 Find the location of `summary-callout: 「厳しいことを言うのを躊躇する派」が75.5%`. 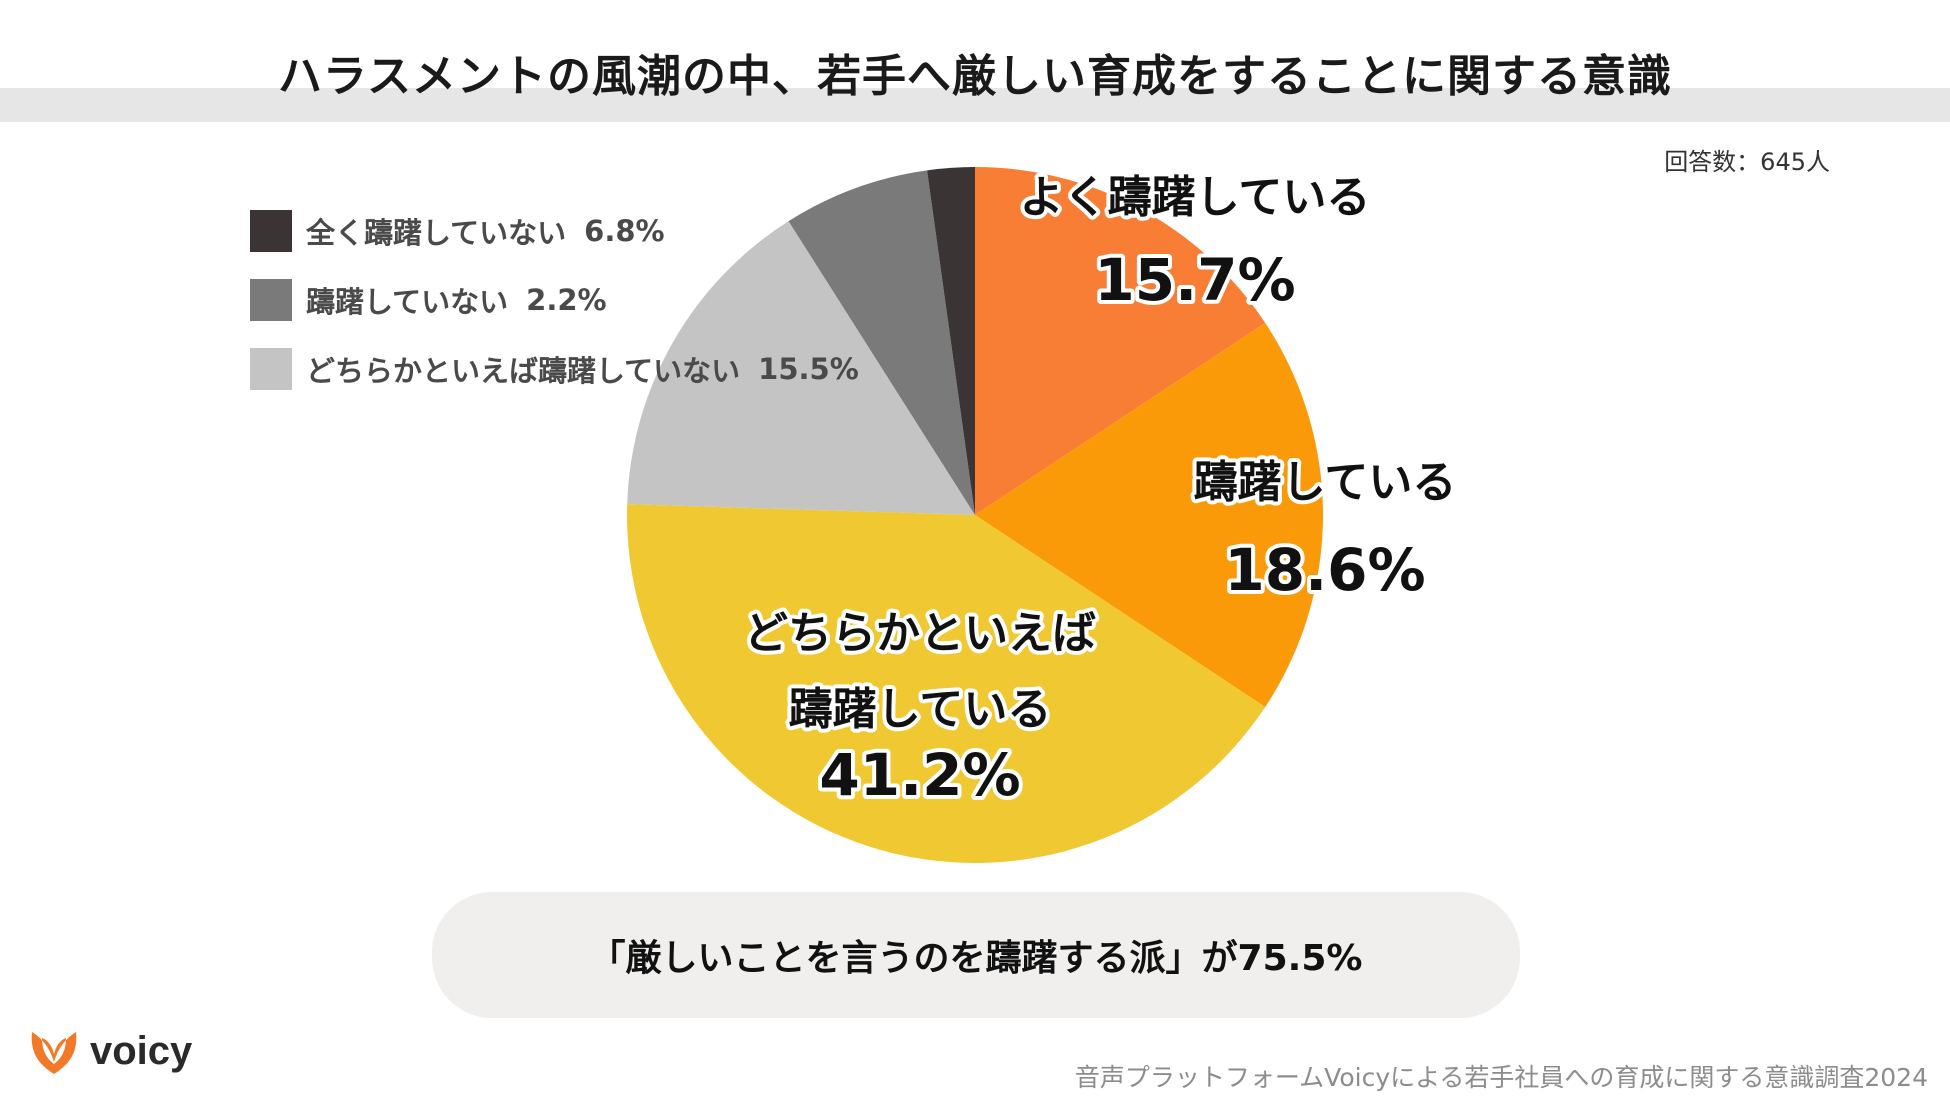

summary-callout: 「厳しいことを言うのを躊躇する派」が75.5% is located at coordinates (976, 955).